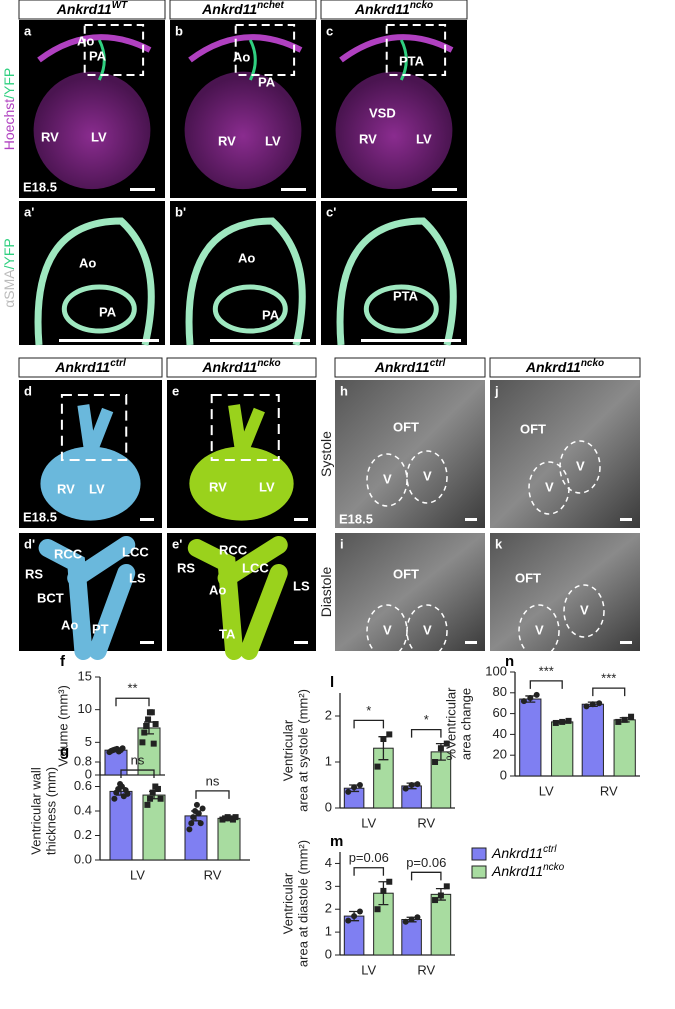  I want to click on header: Ankrd11WT, so click(92, 8).